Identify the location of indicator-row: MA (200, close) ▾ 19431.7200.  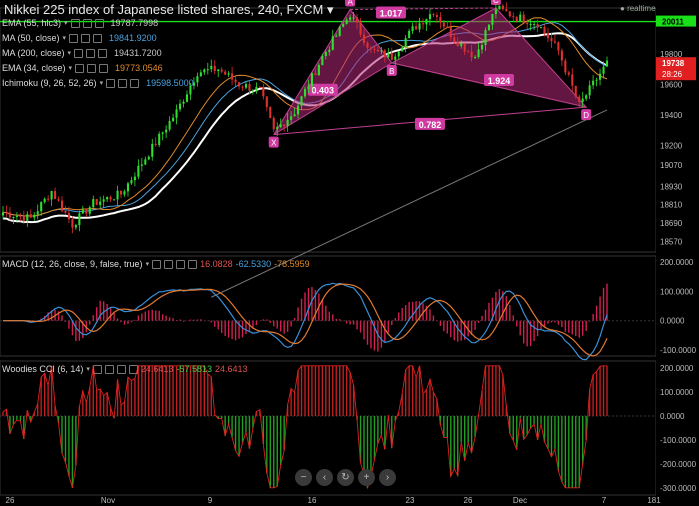
(82, 53).